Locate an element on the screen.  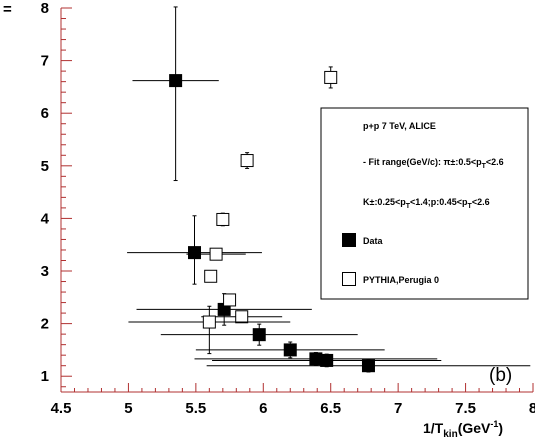
x-axis-title-main: 1/T is located at coordinates (433, 428).